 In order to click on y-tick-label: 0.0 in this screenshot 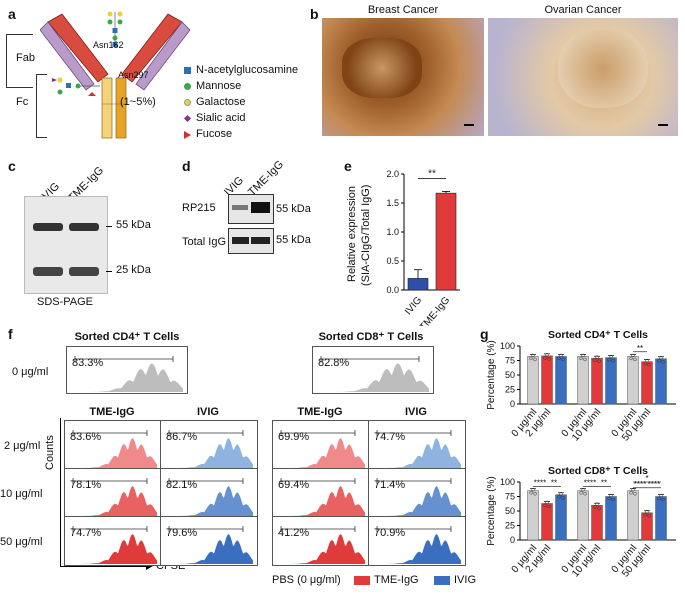, I will do `click(392, 290)`.